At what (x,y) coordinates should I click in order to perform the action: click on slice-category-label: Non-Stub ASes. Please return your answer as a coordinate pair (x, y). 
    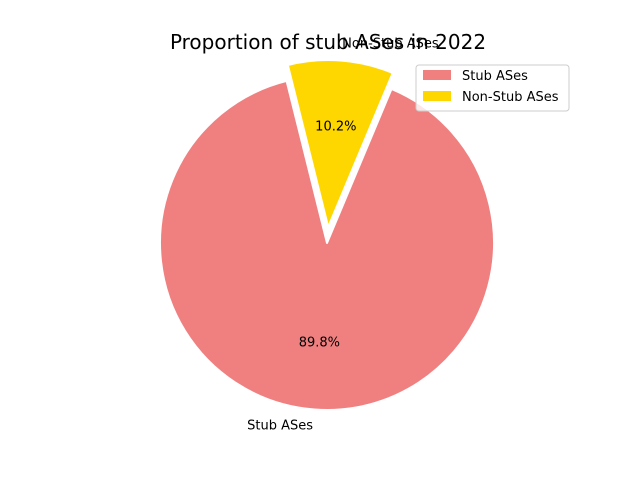
    Looking at the image, I should click on (390, 43).